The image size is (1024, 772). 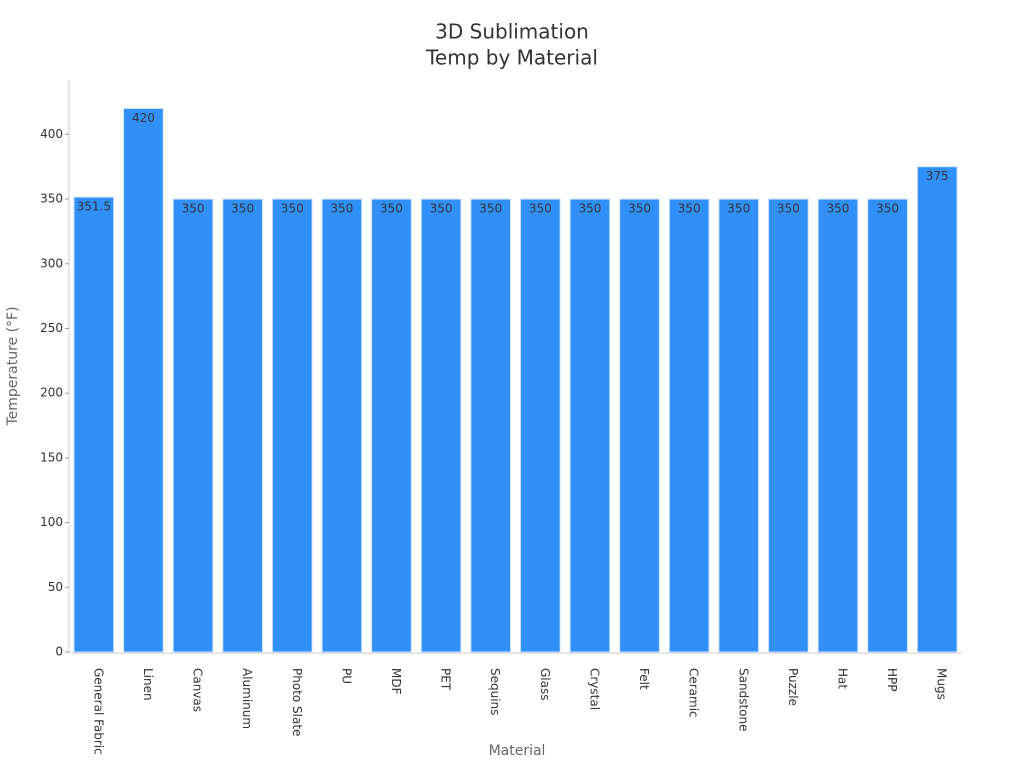 What do you see at coordinates (346, 676) in the screenshot?
I see `x-tick-label: PU` at bounding box center [346, 676].